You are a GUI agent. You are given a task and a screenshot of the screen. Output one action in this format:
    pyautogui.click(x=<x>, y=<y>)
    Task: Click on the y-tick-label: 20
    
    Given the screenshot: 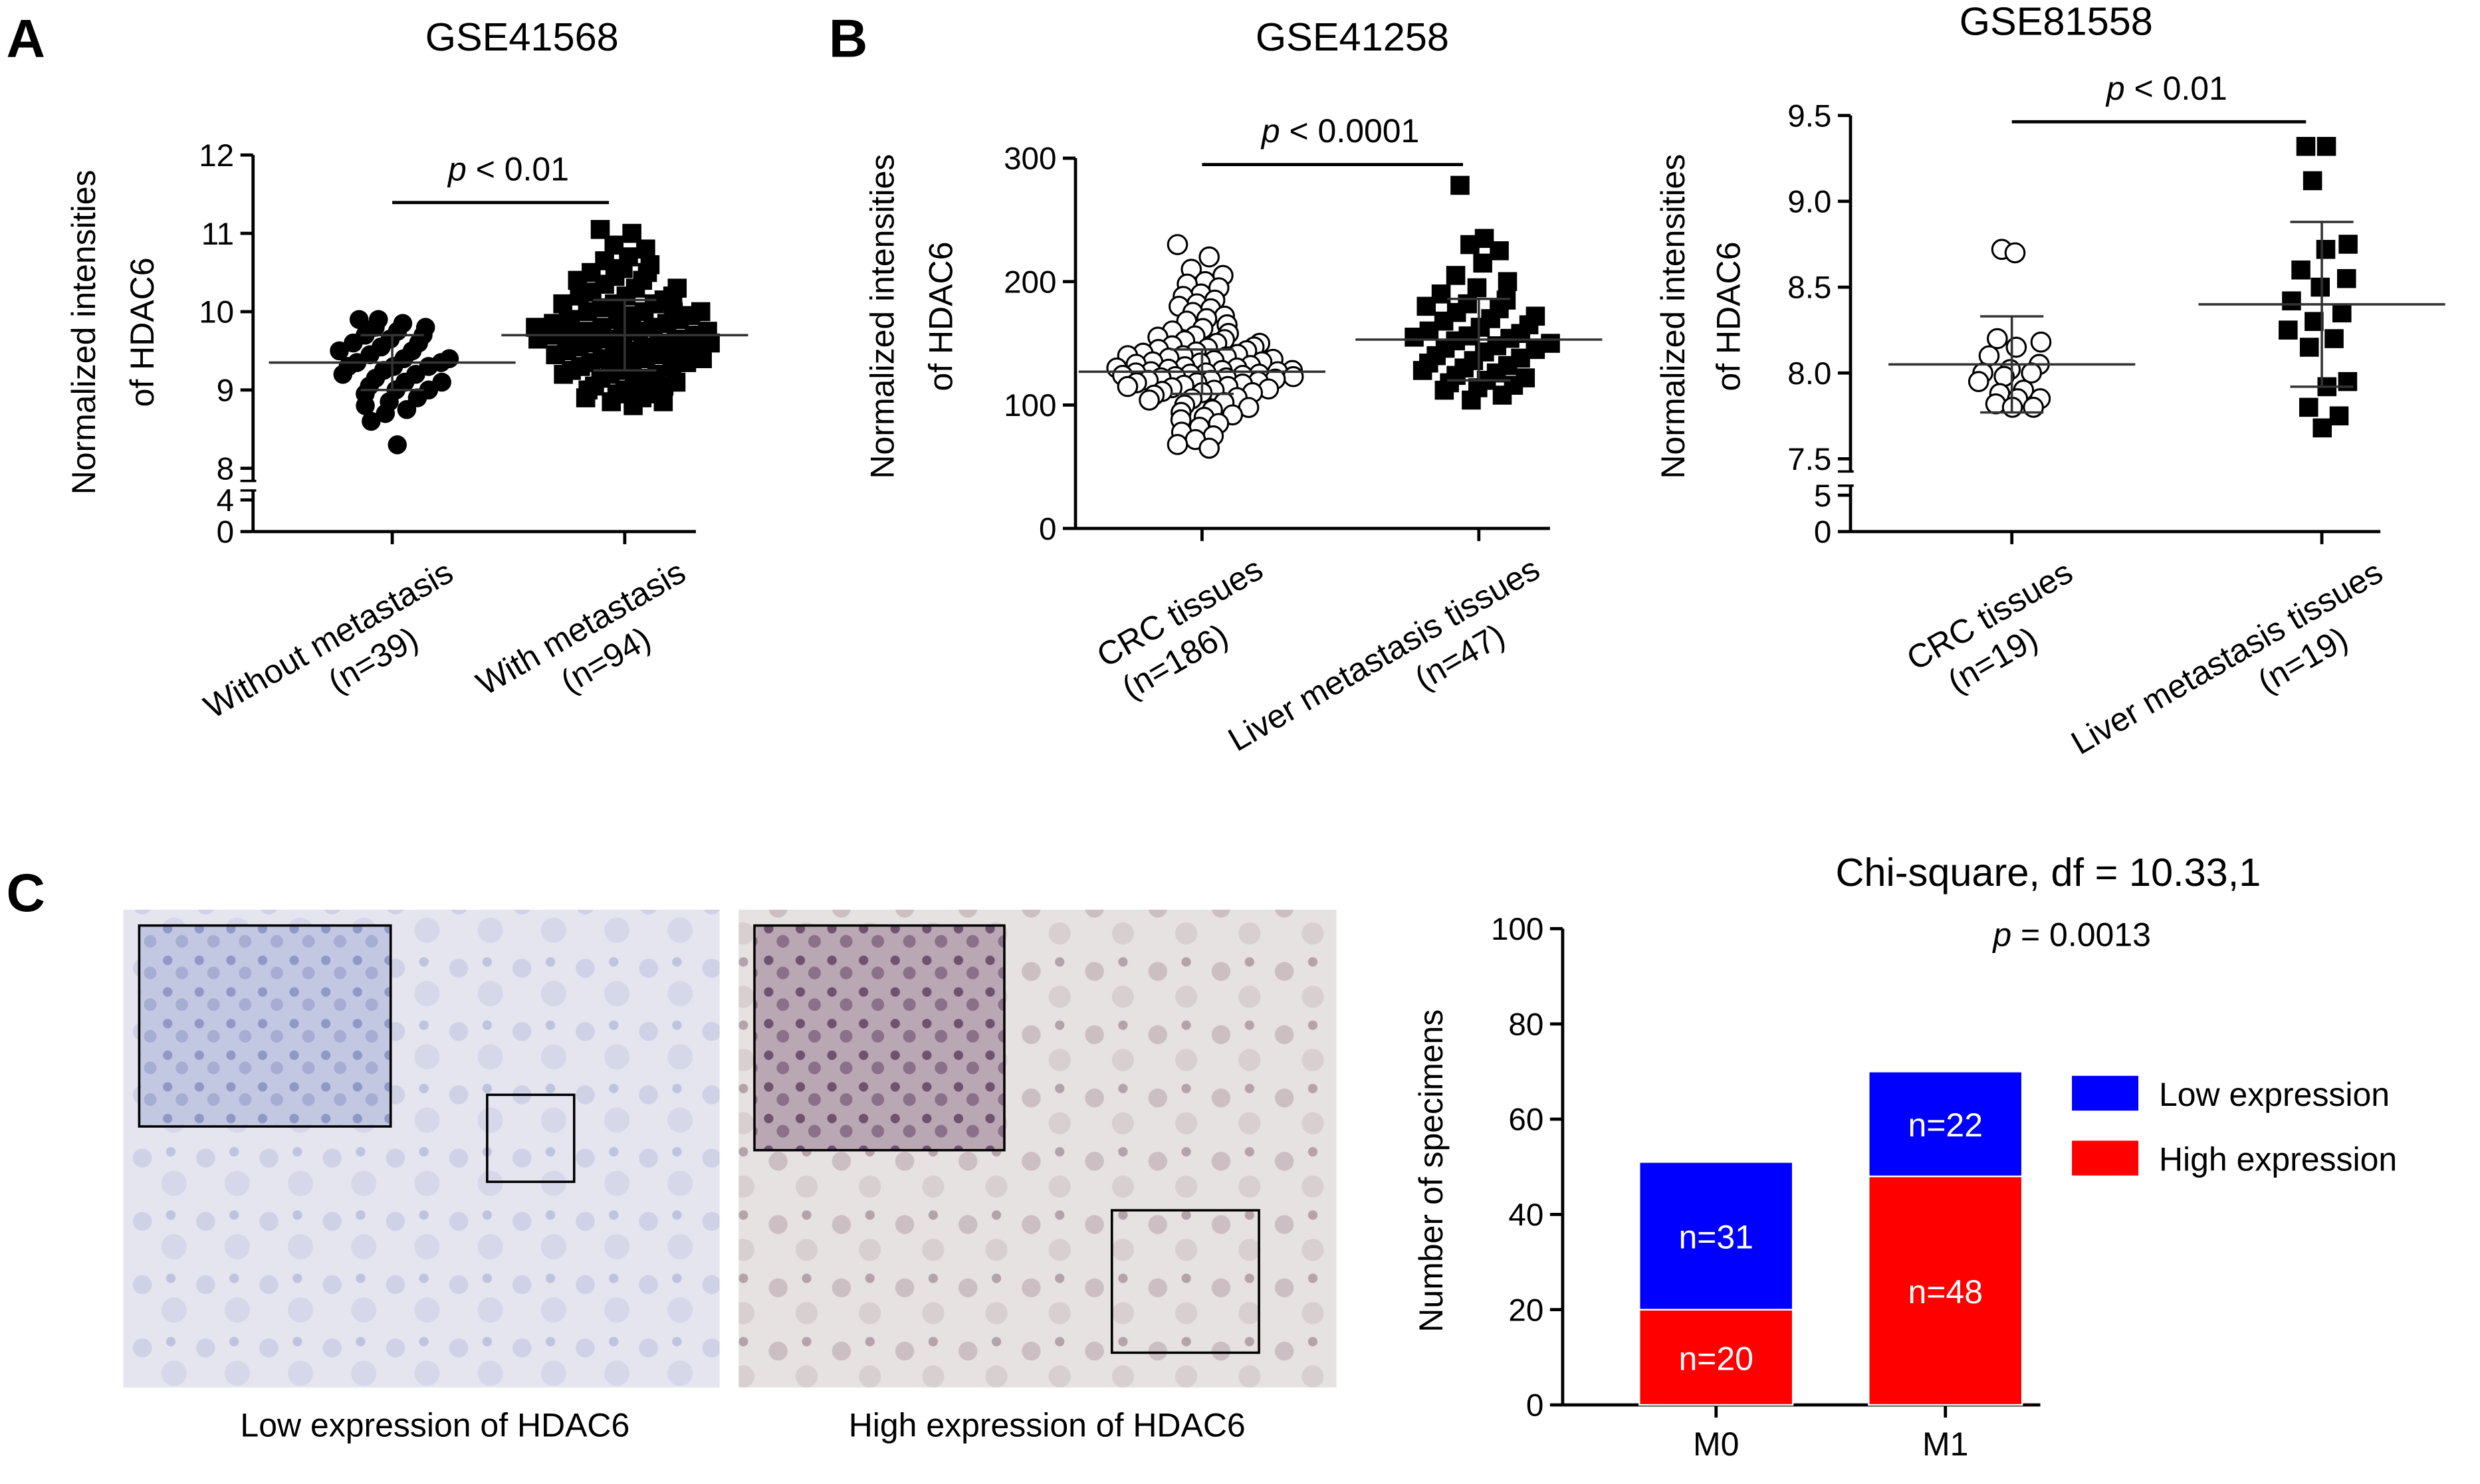 What is the action you would take?
    pyautogui.click(x=1525, y=1311)
    